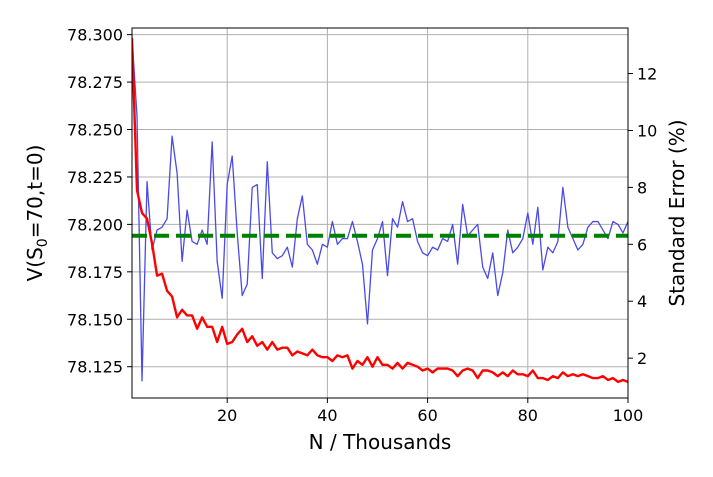  Describe the element at coordinates (95, 224) in the screenshot. I see `left-y-tick-label: 78.200` at that location.